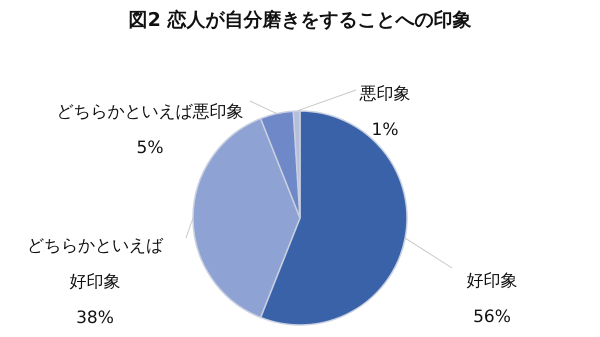 The height and width of the screenshot is (337, 600). I want to click on data-label: 56%, so click(492, 317).